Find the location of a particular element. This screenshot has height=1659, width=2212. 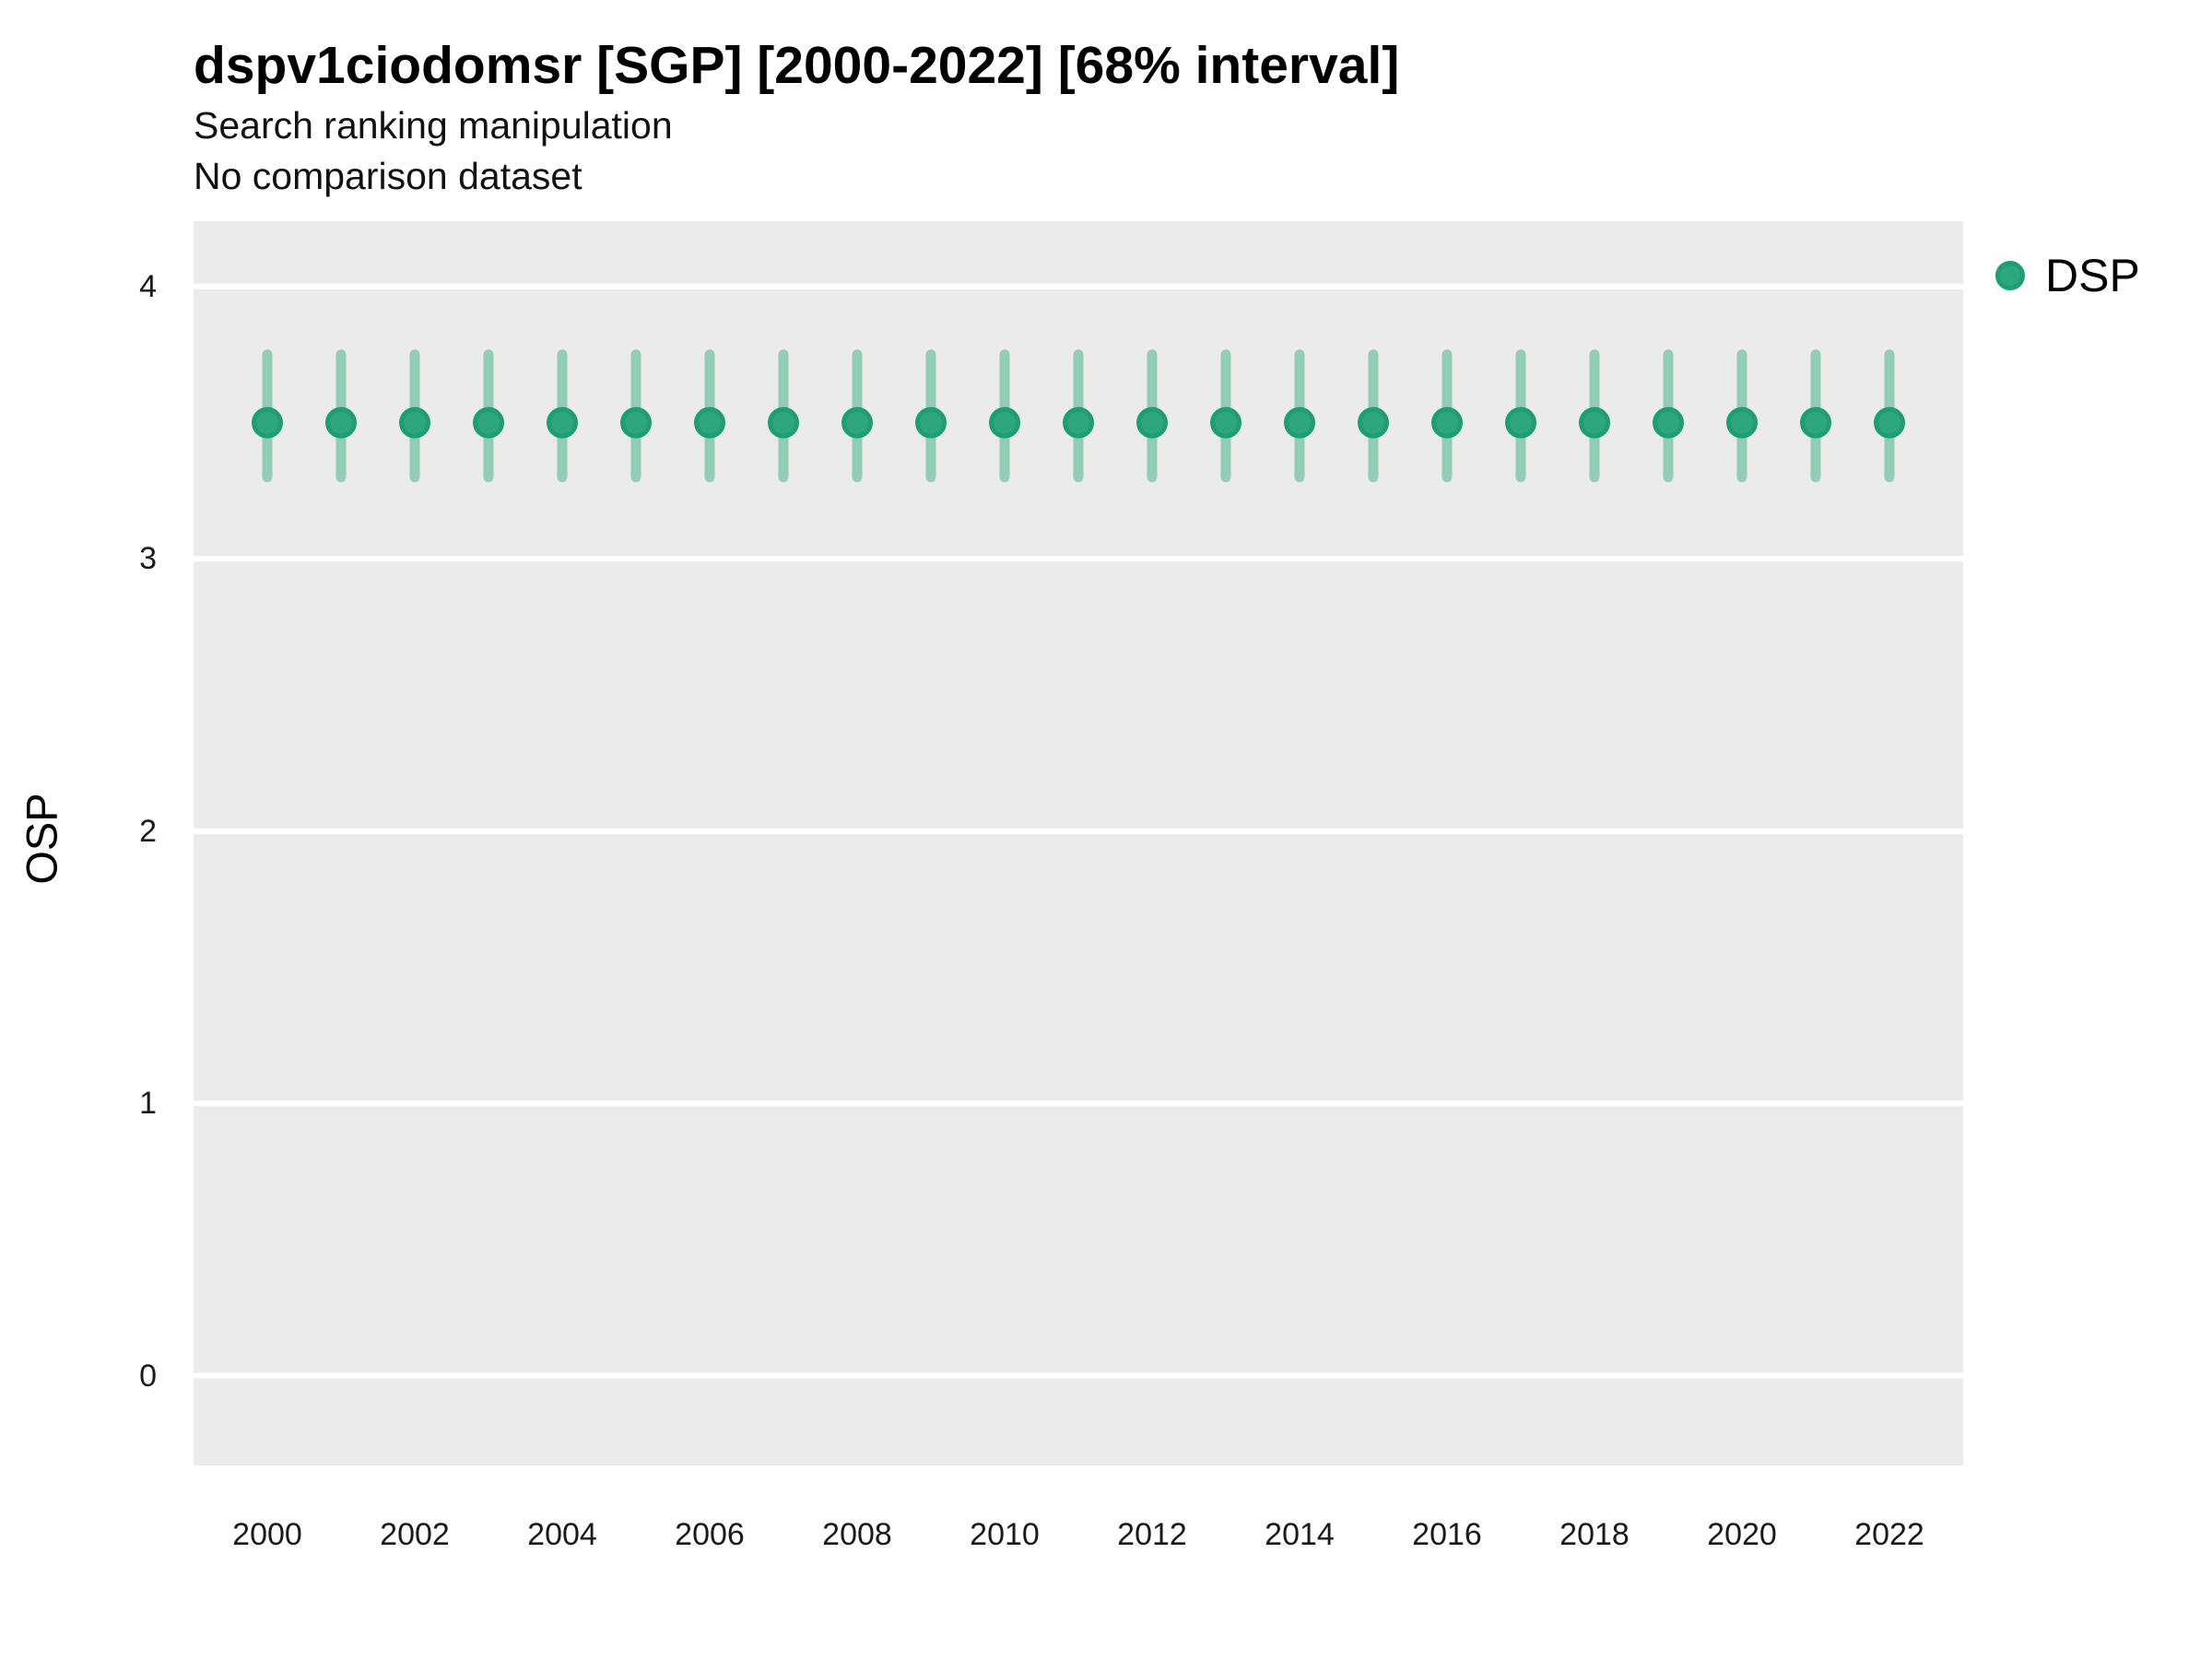

x-tick-label: 2022 is located at coordinates (1889, 1534).